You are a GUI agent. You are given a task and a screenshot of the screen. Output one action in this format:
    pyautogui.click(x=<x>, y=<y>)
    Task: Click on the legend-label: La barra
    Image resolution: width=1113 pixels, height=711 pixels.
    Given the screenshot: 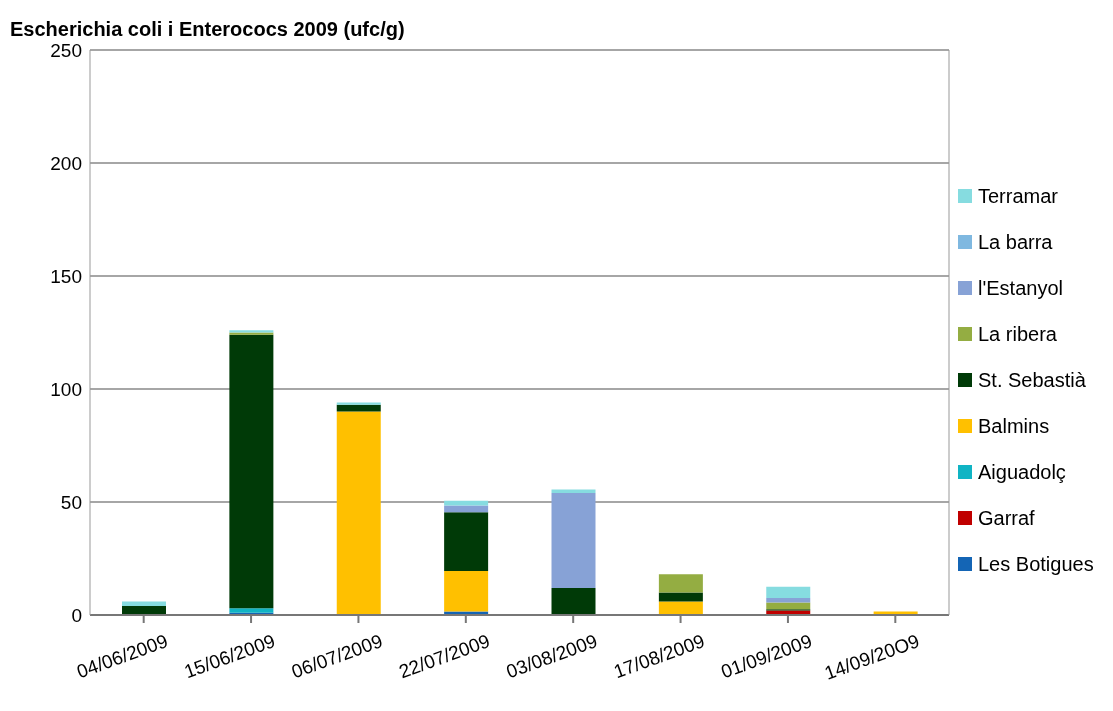 What is the action you would take?
    pyautogui.click(x=1015, y=242)
    